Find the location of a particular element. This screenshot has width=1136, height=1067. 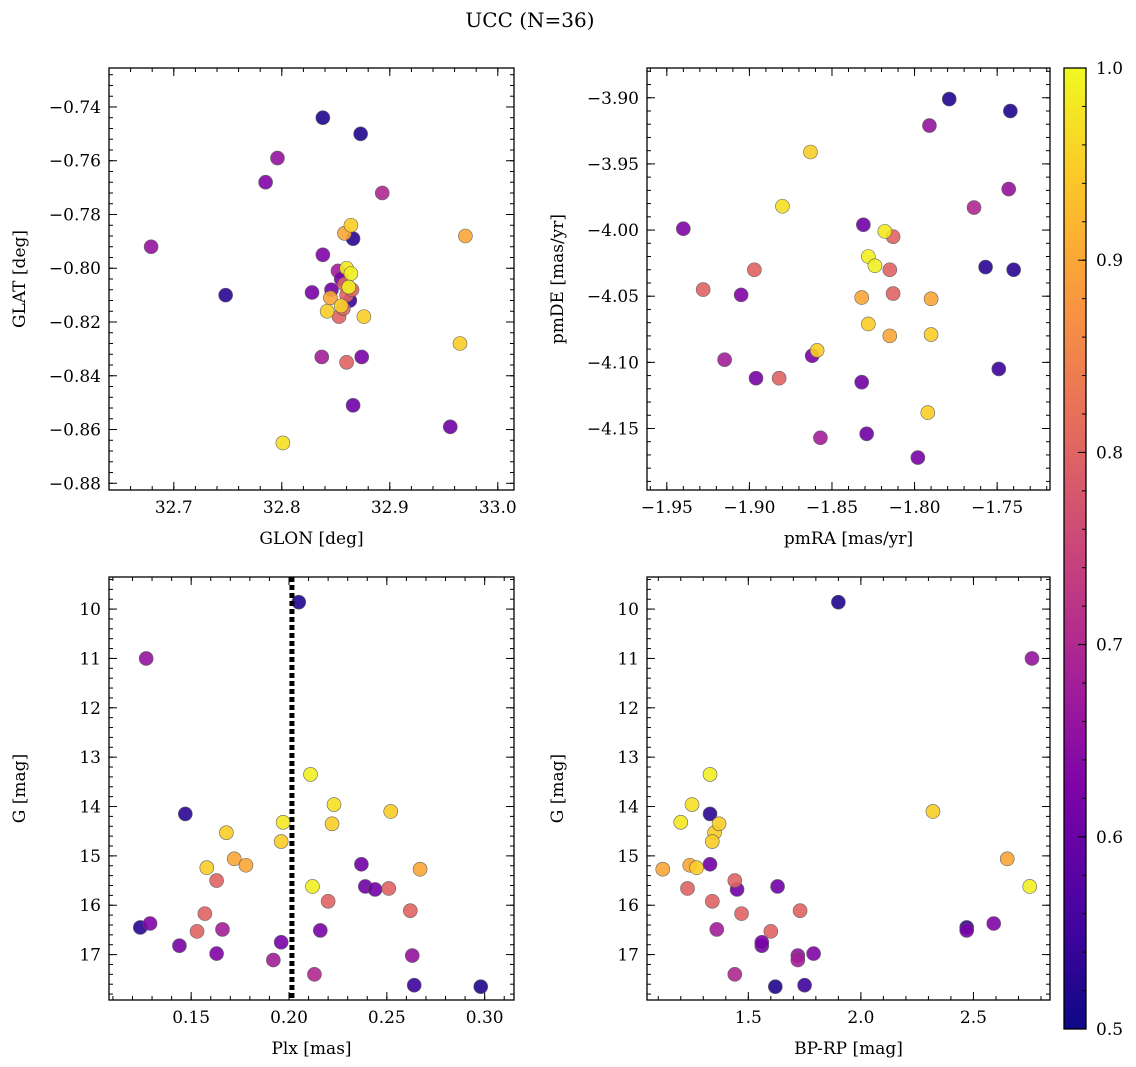

x-tick-label: 2.0 is located at coordinates (860, 1018).